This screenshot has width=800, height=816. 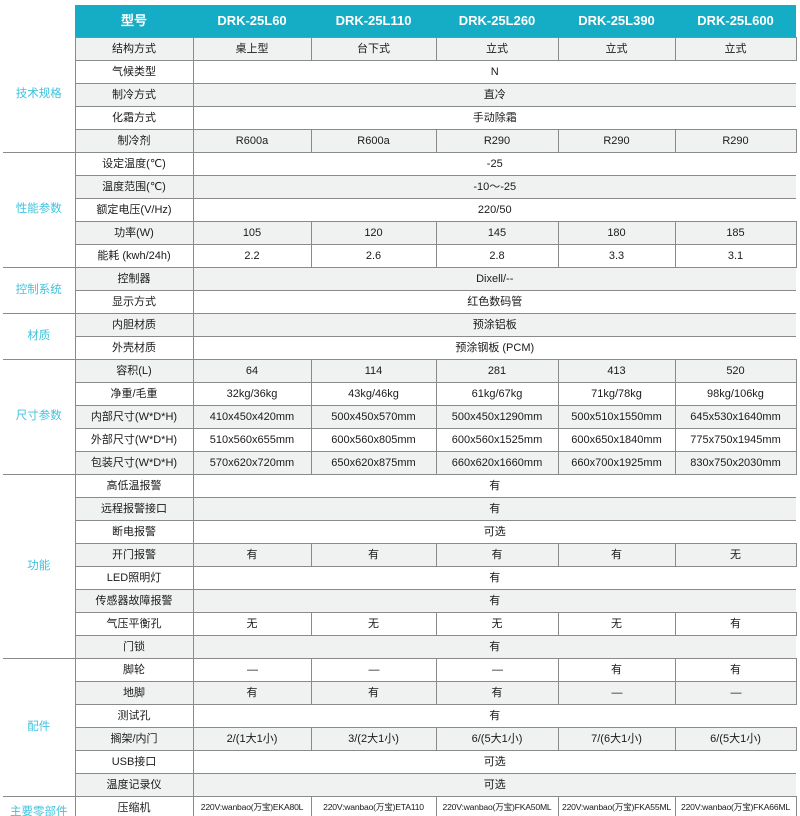 I want to click on row-item-label: 高低温报警, so click(x=134, y=486).